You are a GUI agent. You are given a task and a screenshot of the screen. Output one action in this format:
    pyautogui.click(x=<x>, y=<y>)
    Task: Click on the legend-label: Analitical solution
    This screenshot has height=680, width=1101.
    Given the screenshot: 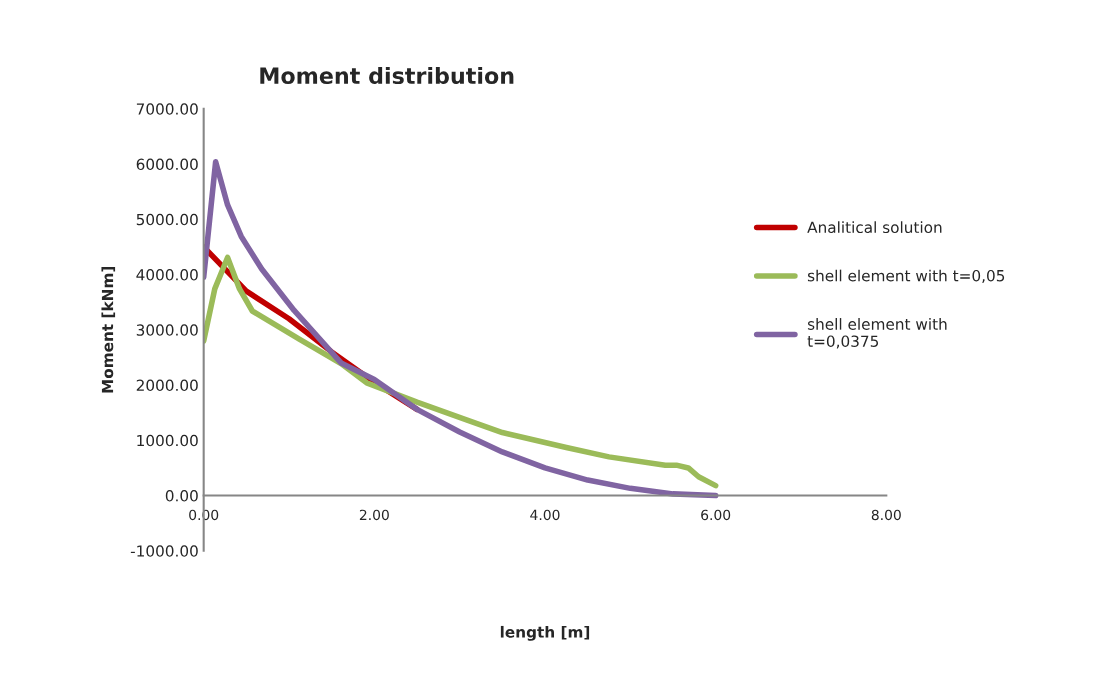 What is the action you would take?
    pyautogui.click(x=874, y=227)
    